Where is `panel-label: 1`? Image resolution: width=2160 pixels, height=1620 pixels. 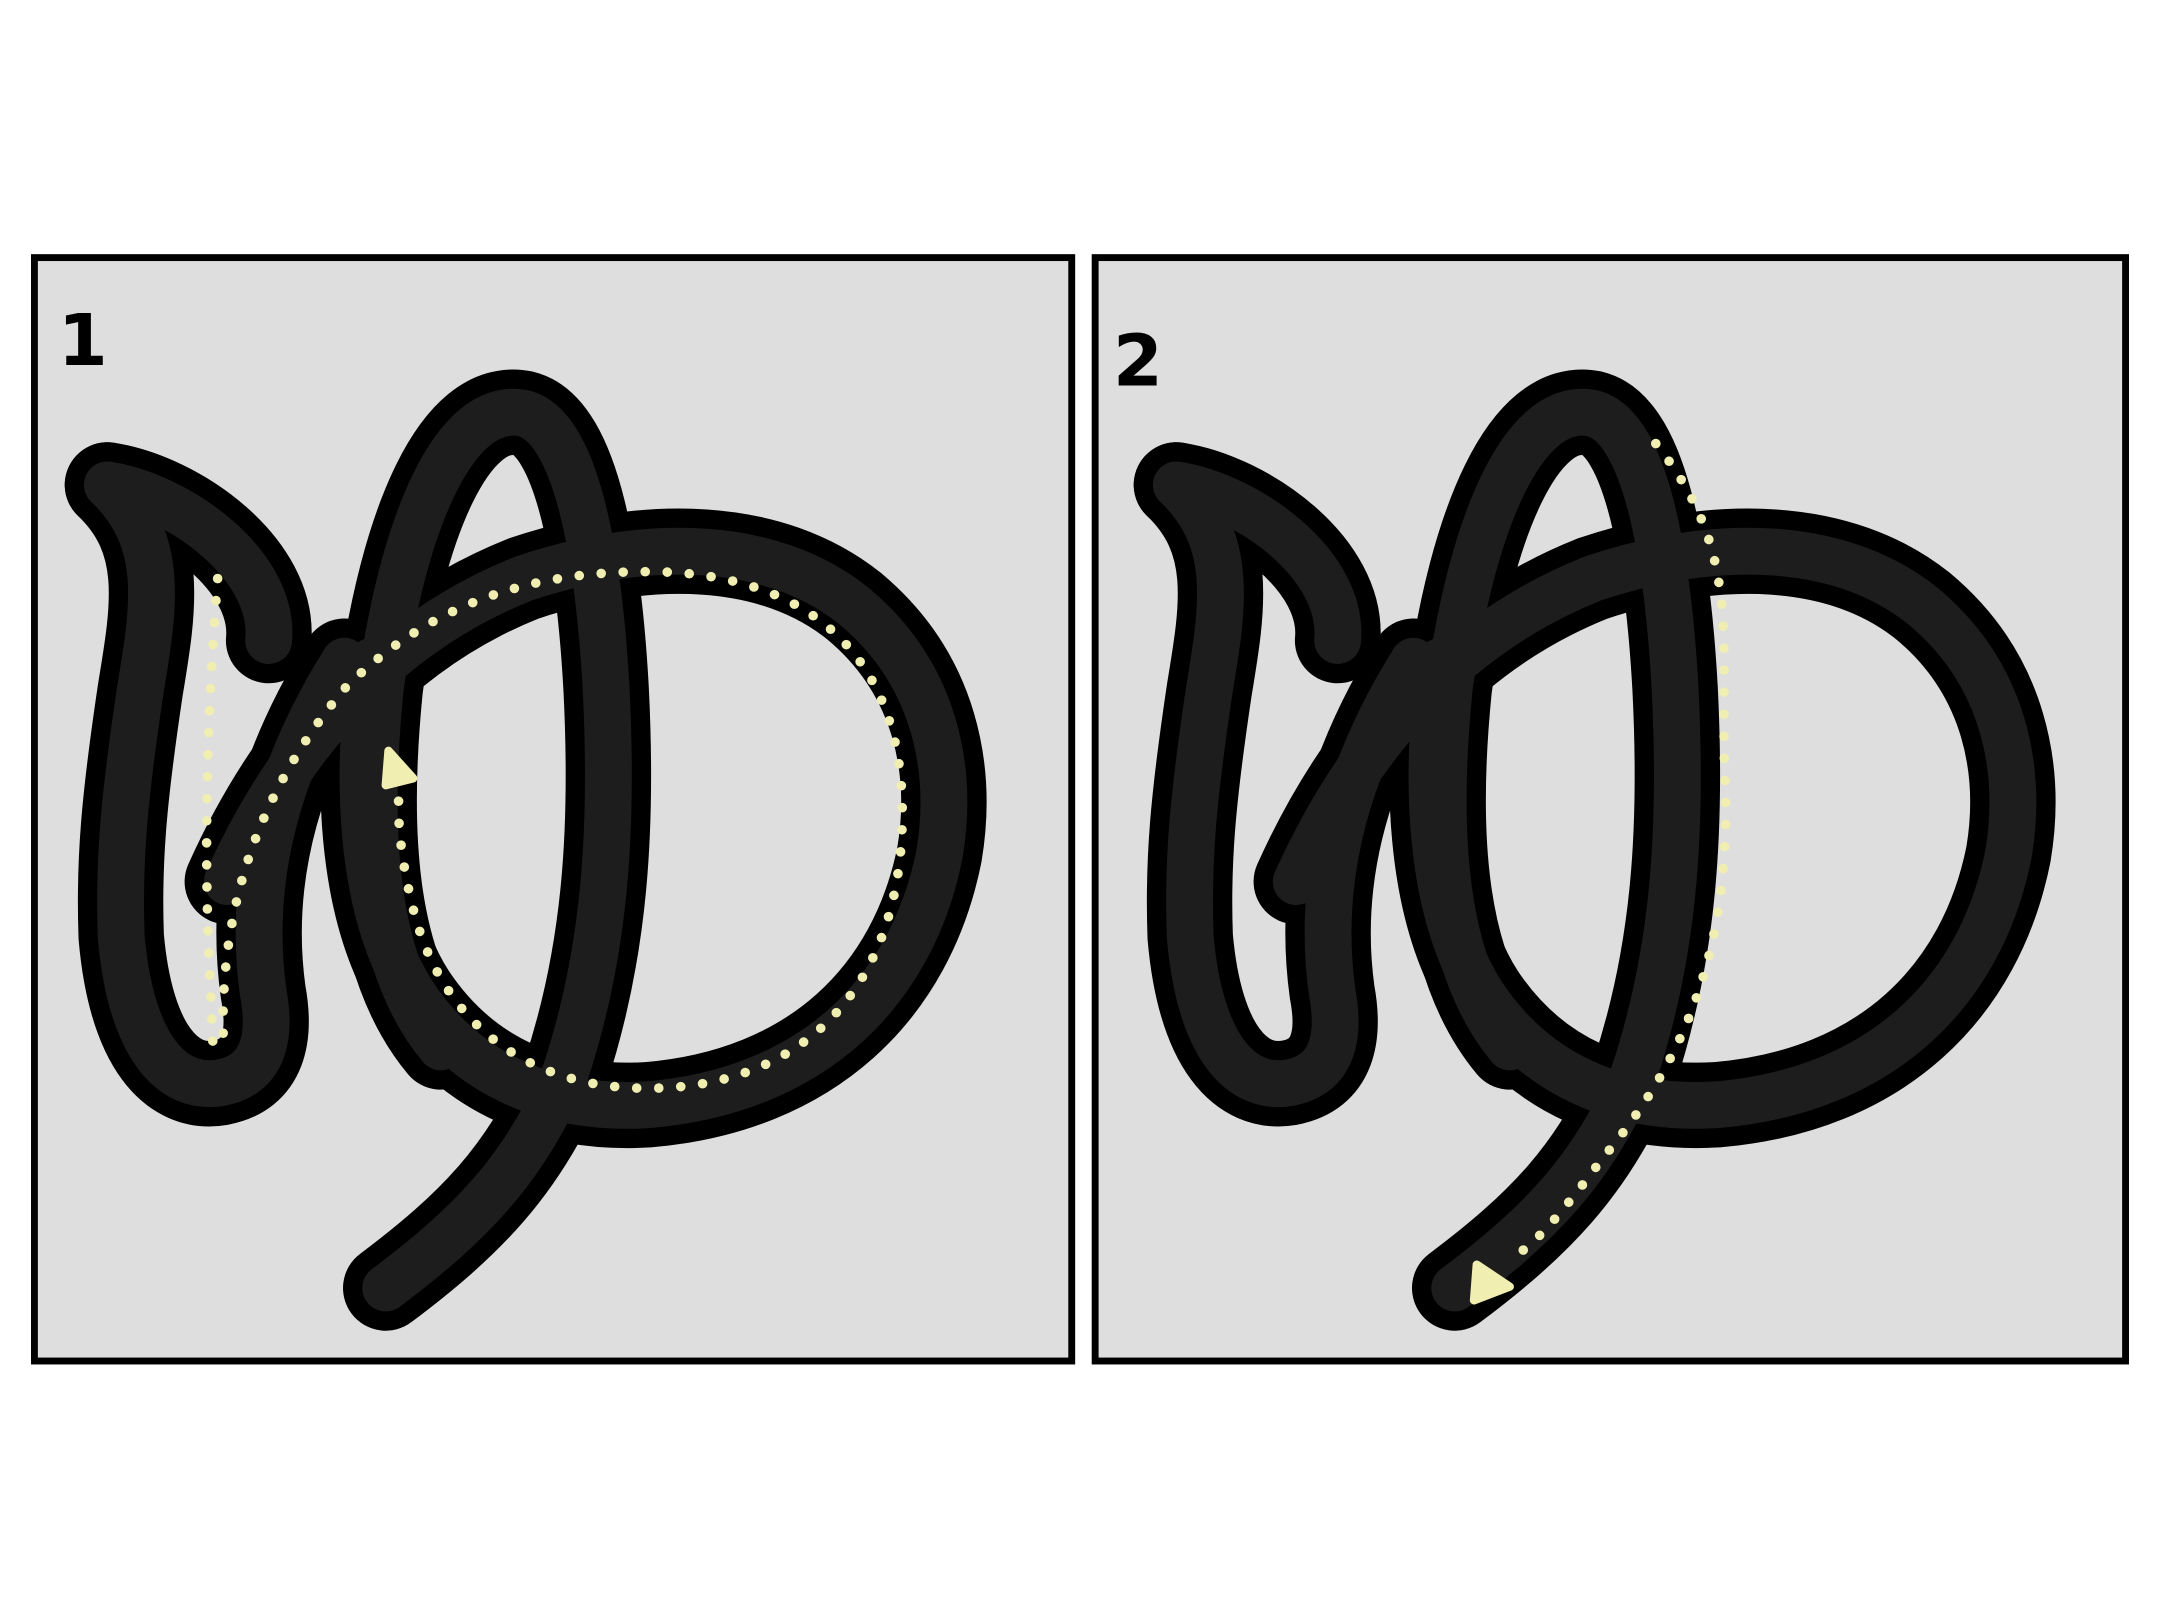 panel-label: 1 is located at coordinates (83, 340).